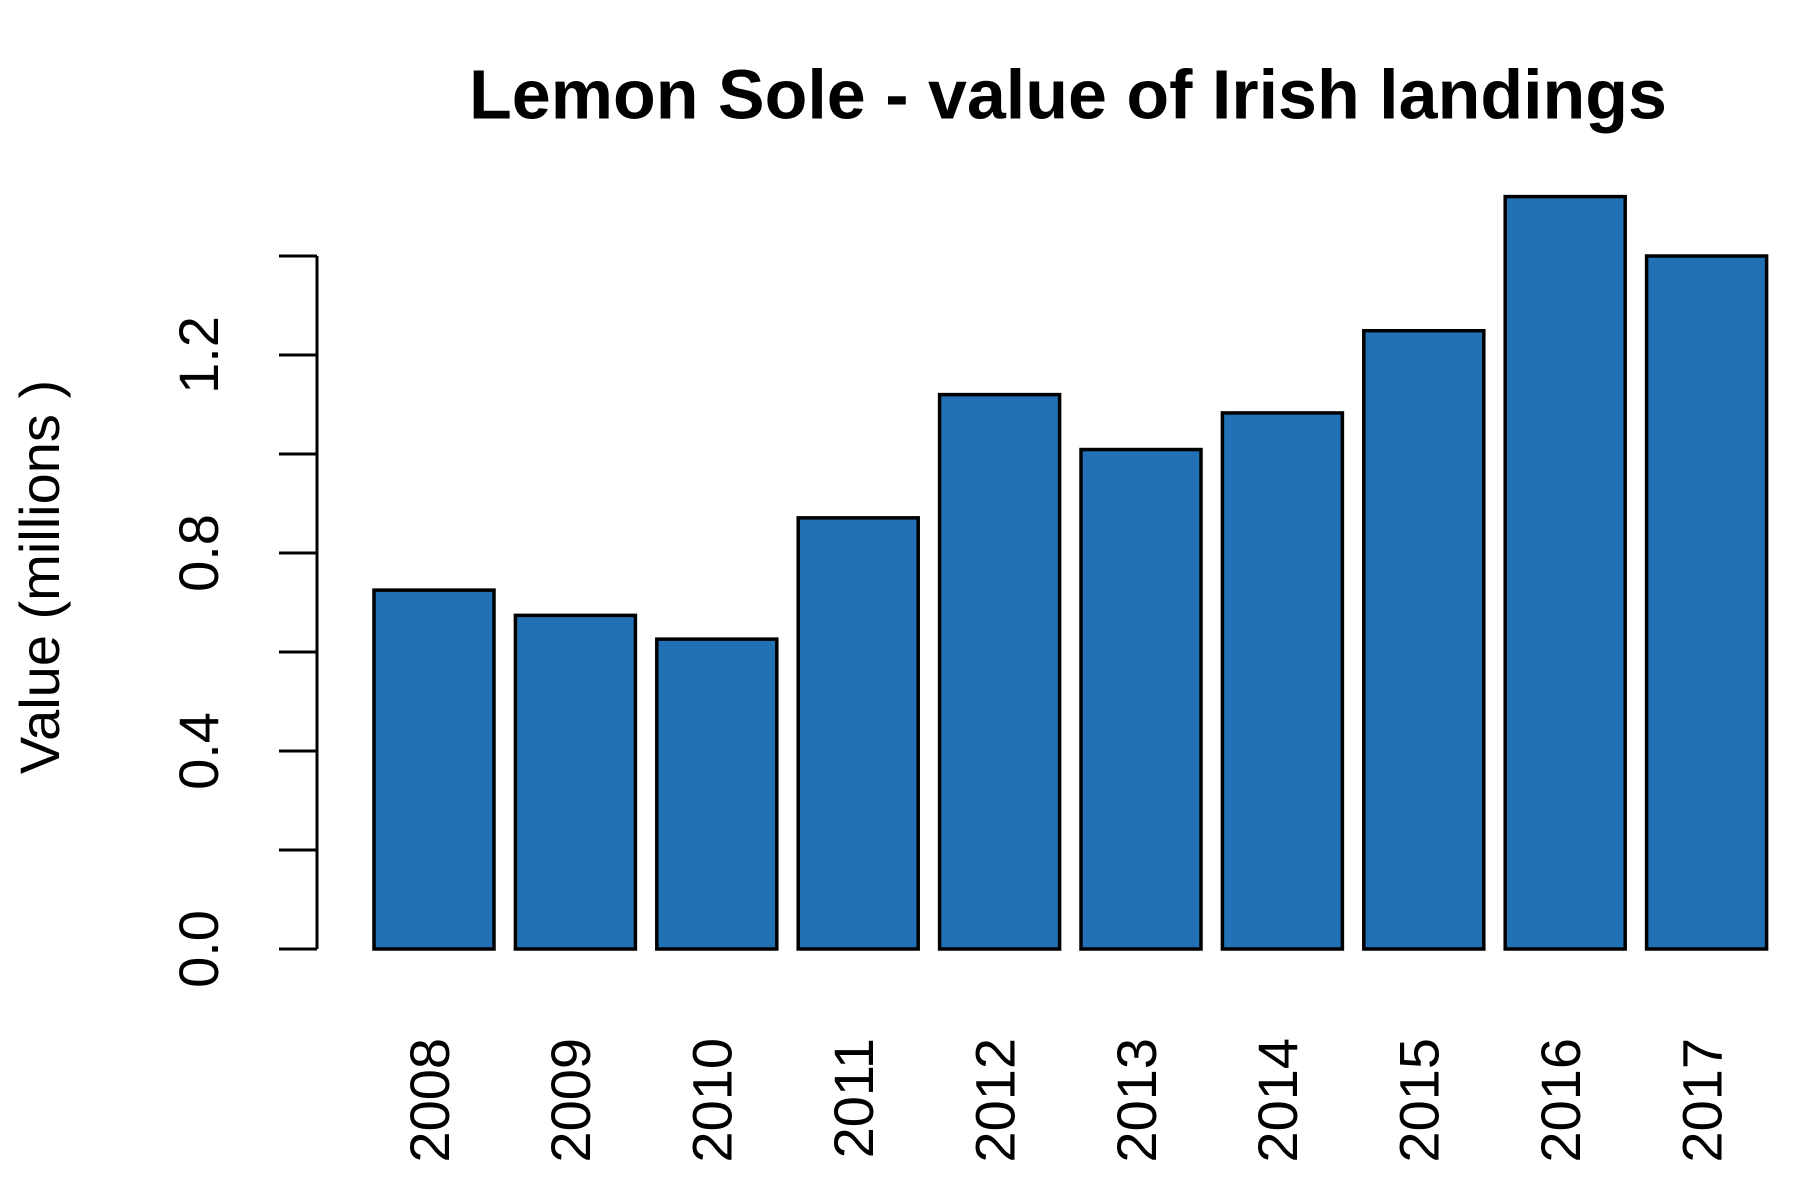  Describe the element at coordinates (198, 949) in the screenshot. I see `y-tick-label: 0.0` at that location.